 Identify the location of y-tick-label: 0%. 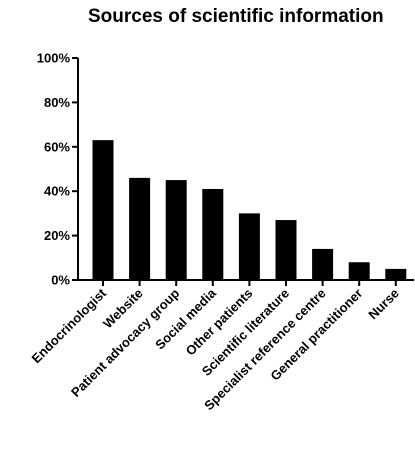
(60, 280).